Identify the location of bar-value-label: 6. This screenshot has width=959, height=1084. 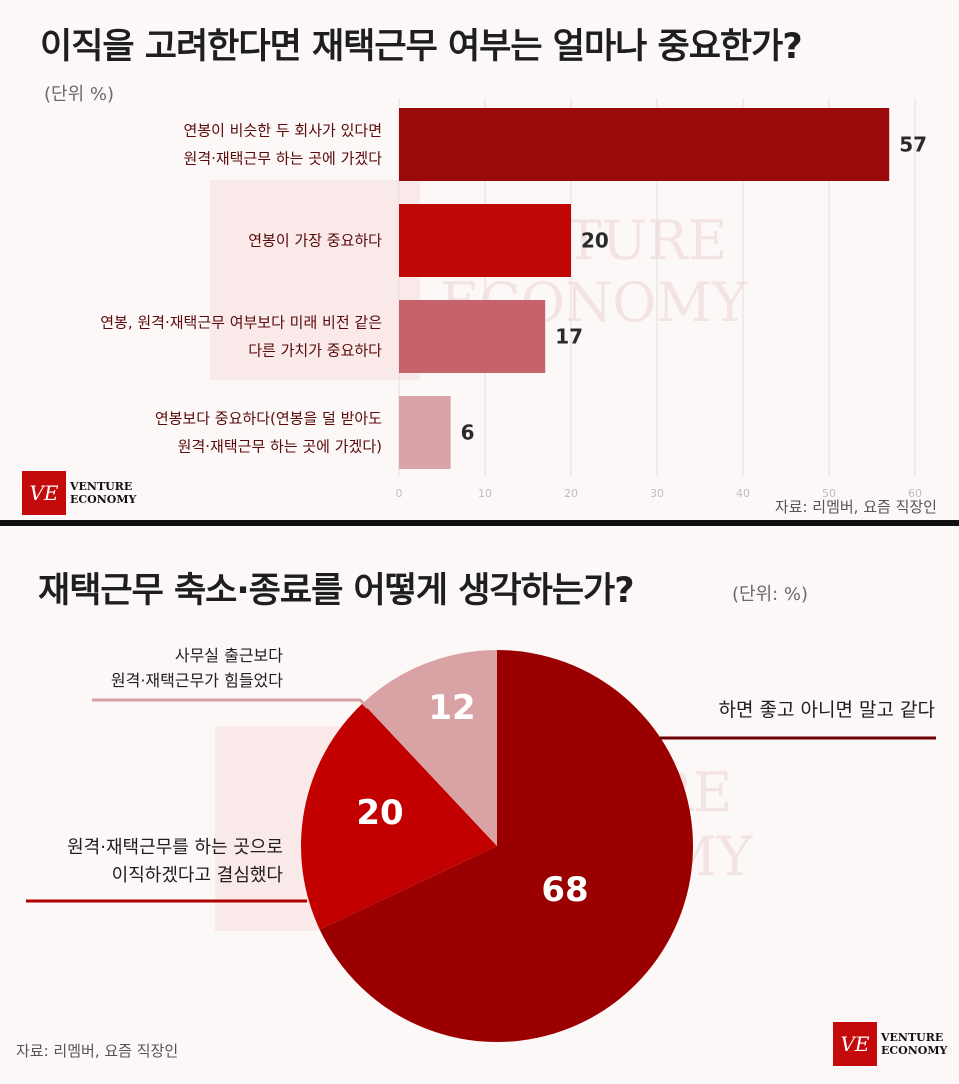
(468, 433).